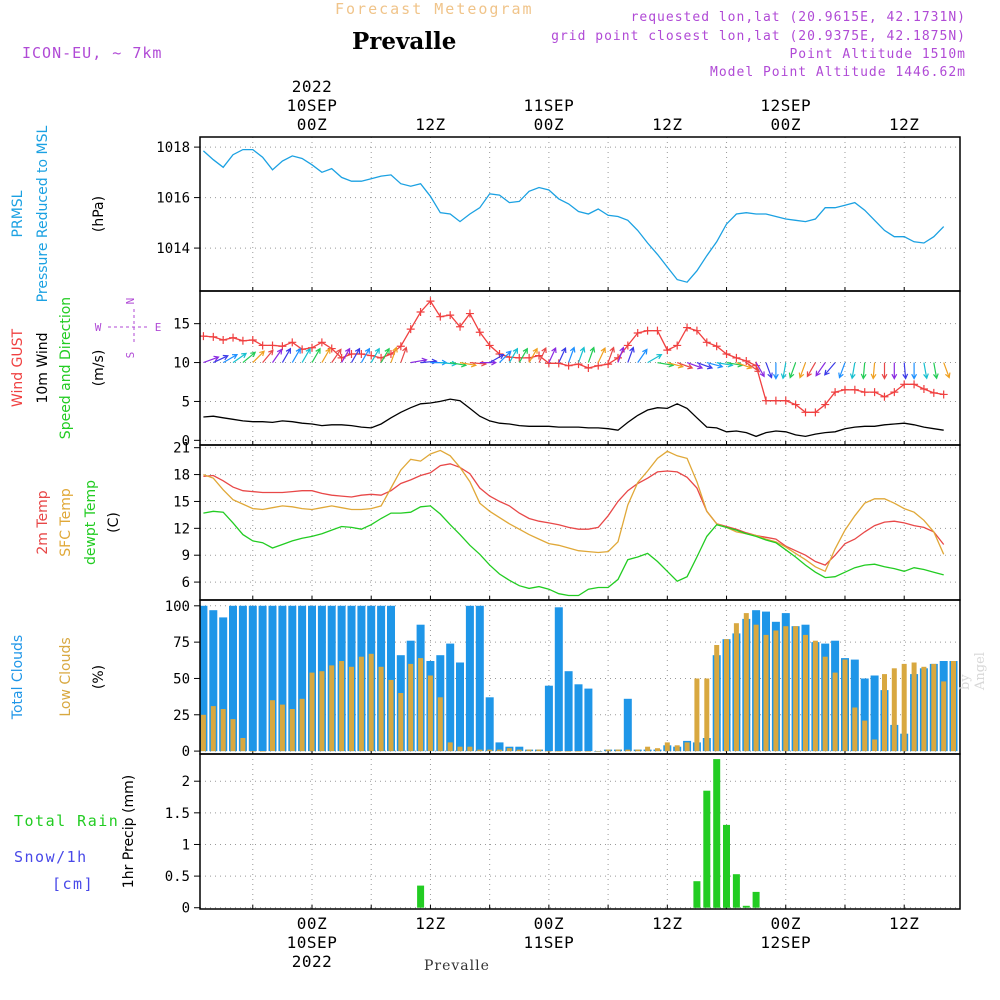 This screenshot has width=1000, height=1000. I want to click on wind-ytick-label: 15, so click(181, 325).